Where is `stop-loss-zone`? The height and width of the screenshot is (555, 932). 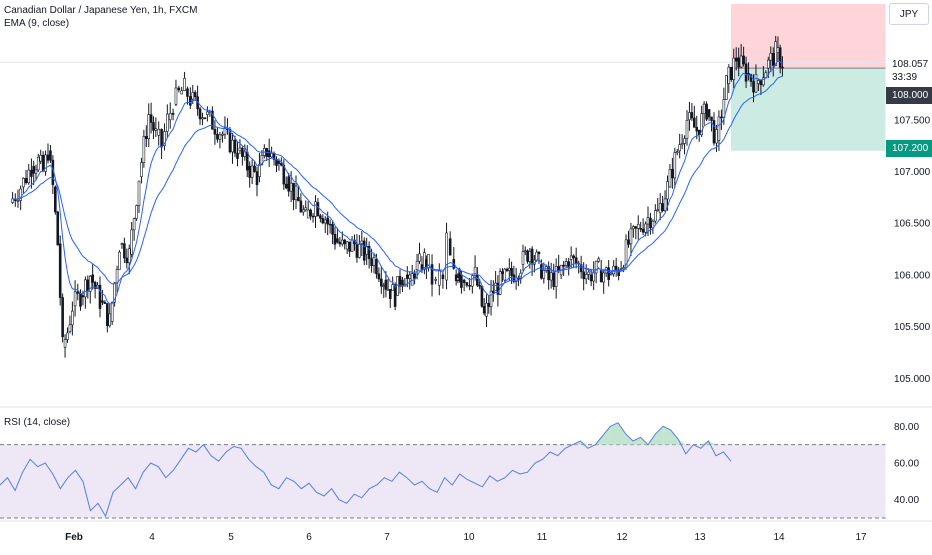 stop-loss-zone is located at coordinates (808, 36).